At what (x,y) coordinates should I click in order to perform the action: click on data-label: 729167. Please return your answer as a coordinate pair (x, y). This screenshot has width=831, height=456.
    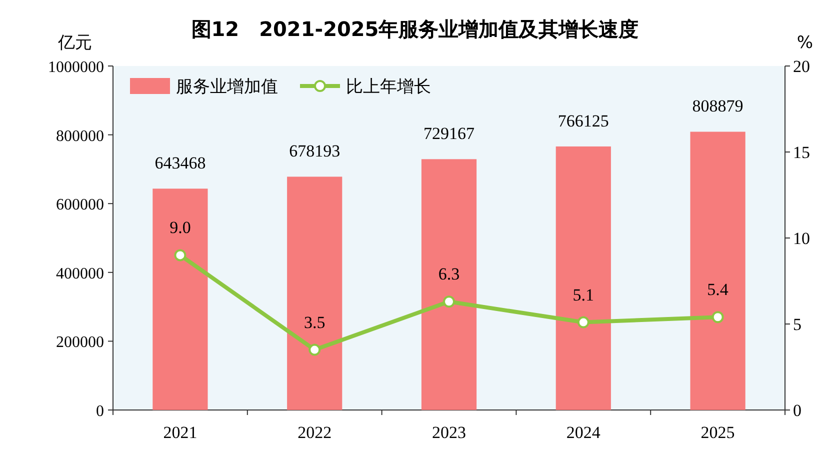
    Looking at the image, I should click on (449, 134).